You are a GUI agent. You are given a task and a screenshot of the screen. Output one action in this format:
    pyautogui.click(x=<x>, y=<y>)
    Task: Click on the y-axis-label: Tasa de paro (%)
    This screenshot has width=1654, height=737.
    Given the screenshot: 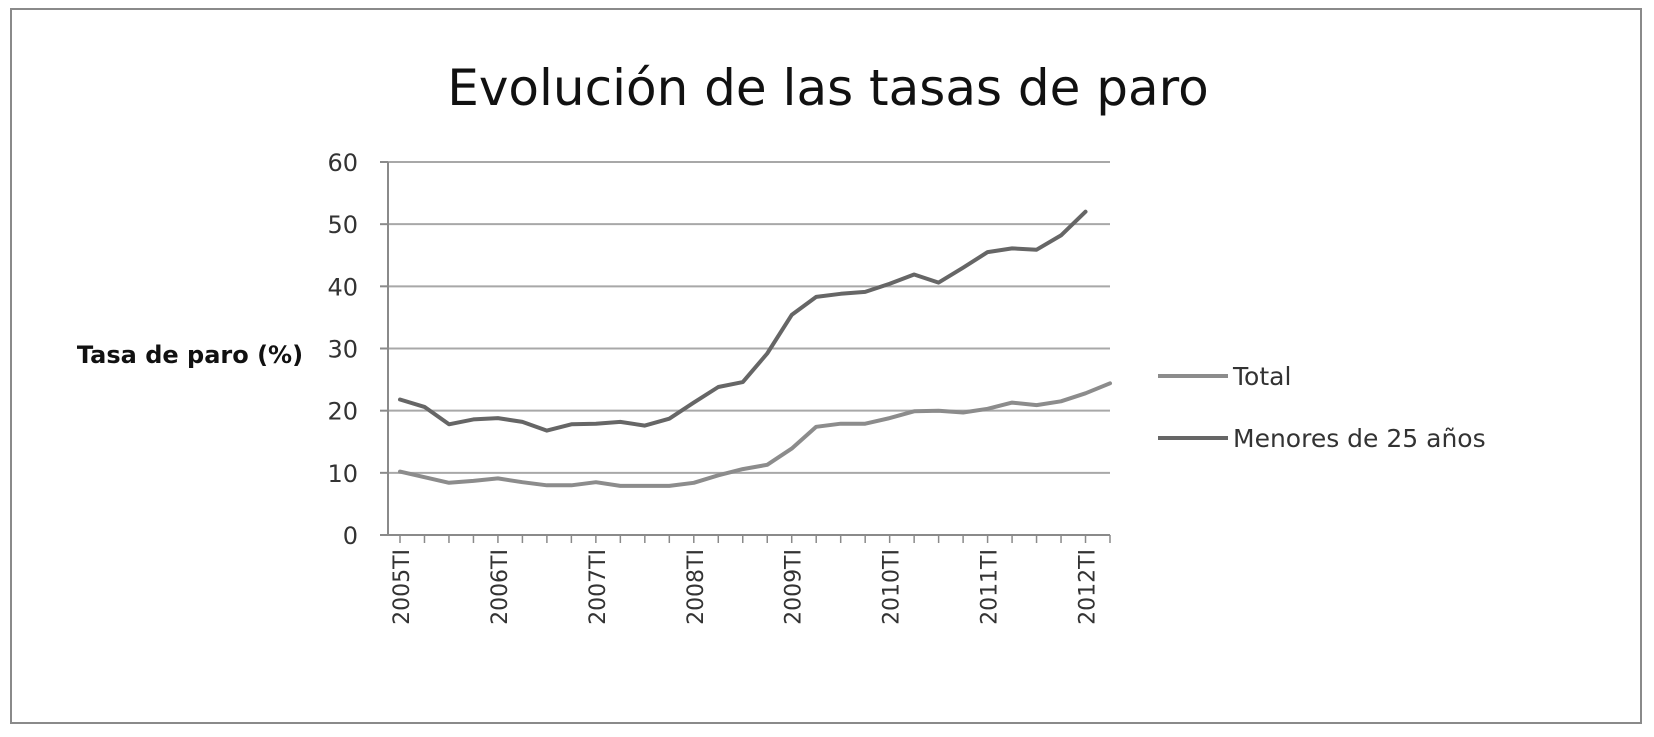 What is the action you would take?
    pyautogui.click(x=190, y=355)
    